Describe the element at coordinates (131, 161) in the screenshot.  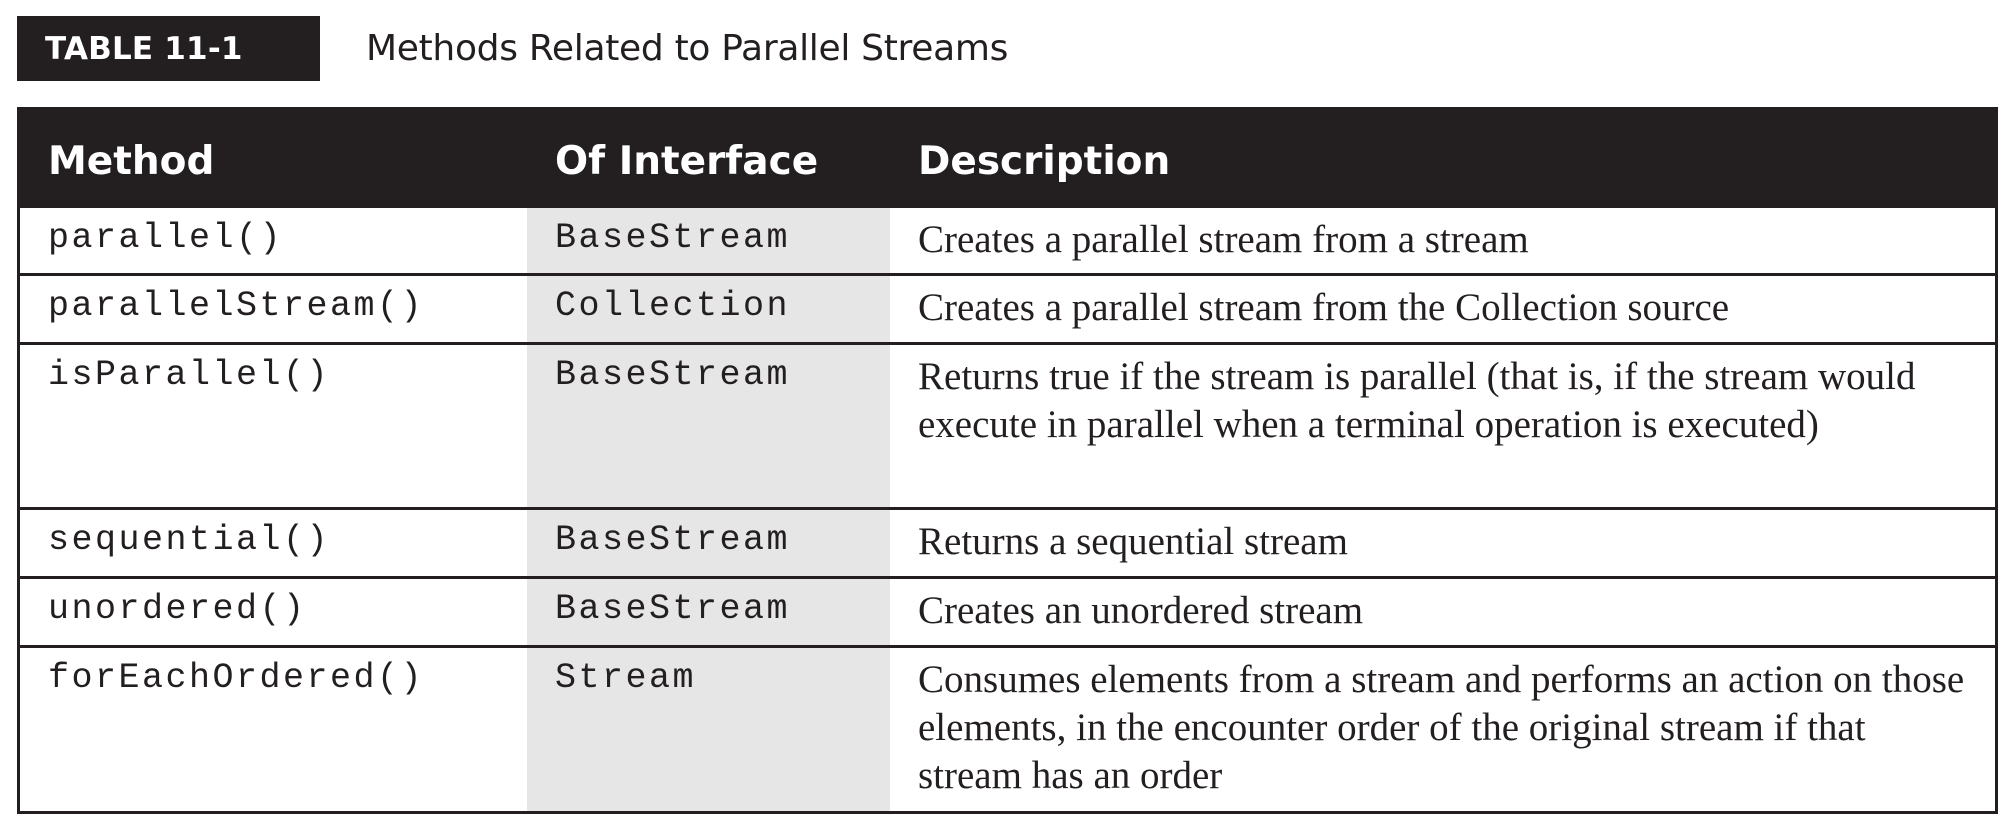
I see `header-method: Method` at that location.